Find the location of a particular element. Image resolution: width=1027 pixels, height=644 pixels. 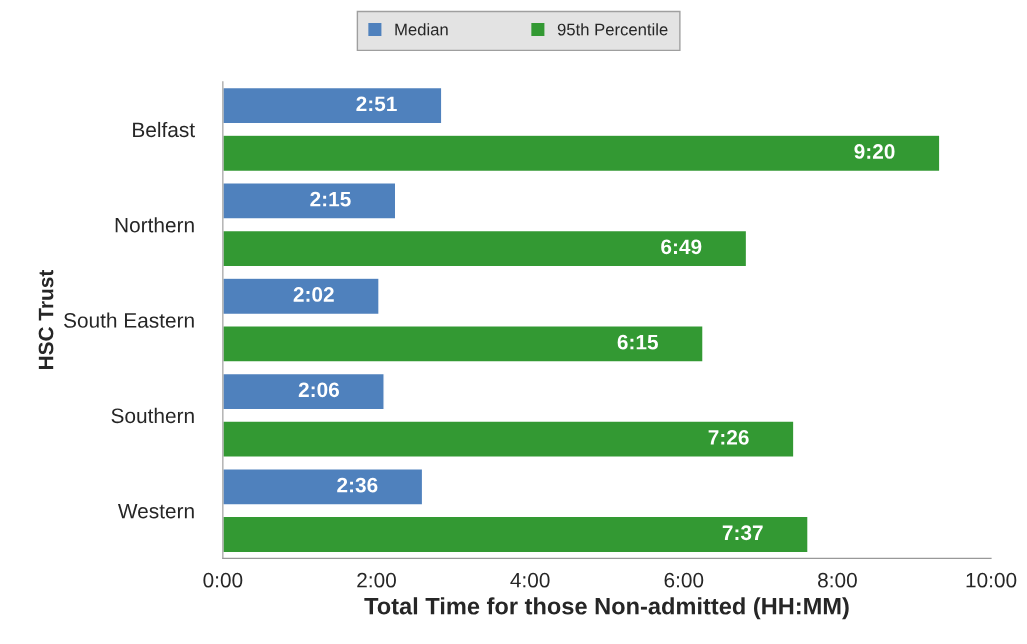

y-tick-label: Southern is located at coordinates (152, 415).